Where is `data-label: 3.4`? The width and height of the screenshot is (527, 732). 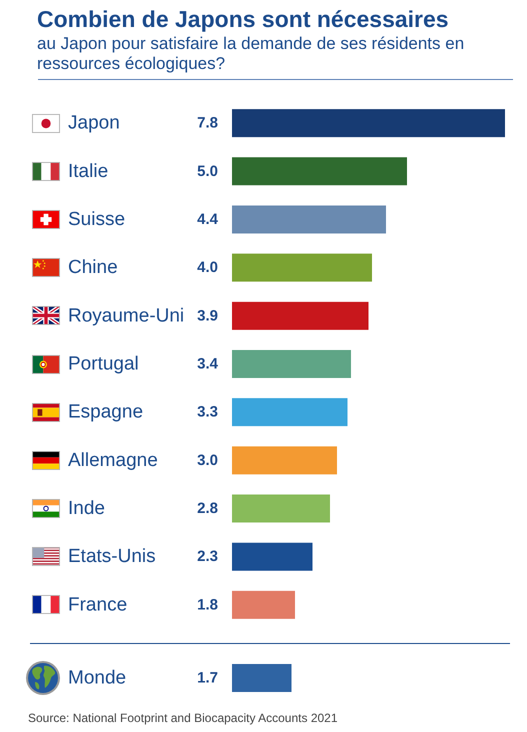
data-label: 3.4 is located at coordinates (208, 364).